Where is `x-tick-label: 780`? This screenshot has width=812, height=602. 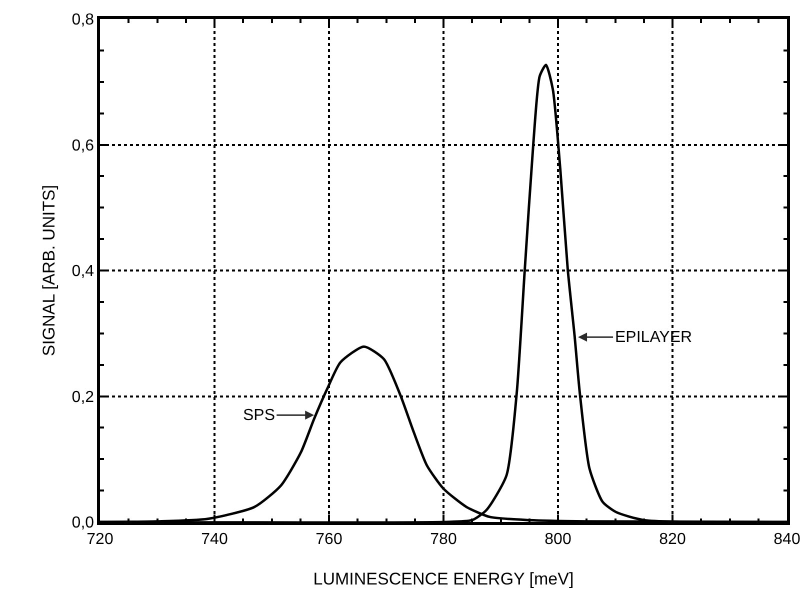
x-tick-label: 780 is located at coordinates (443, 539).